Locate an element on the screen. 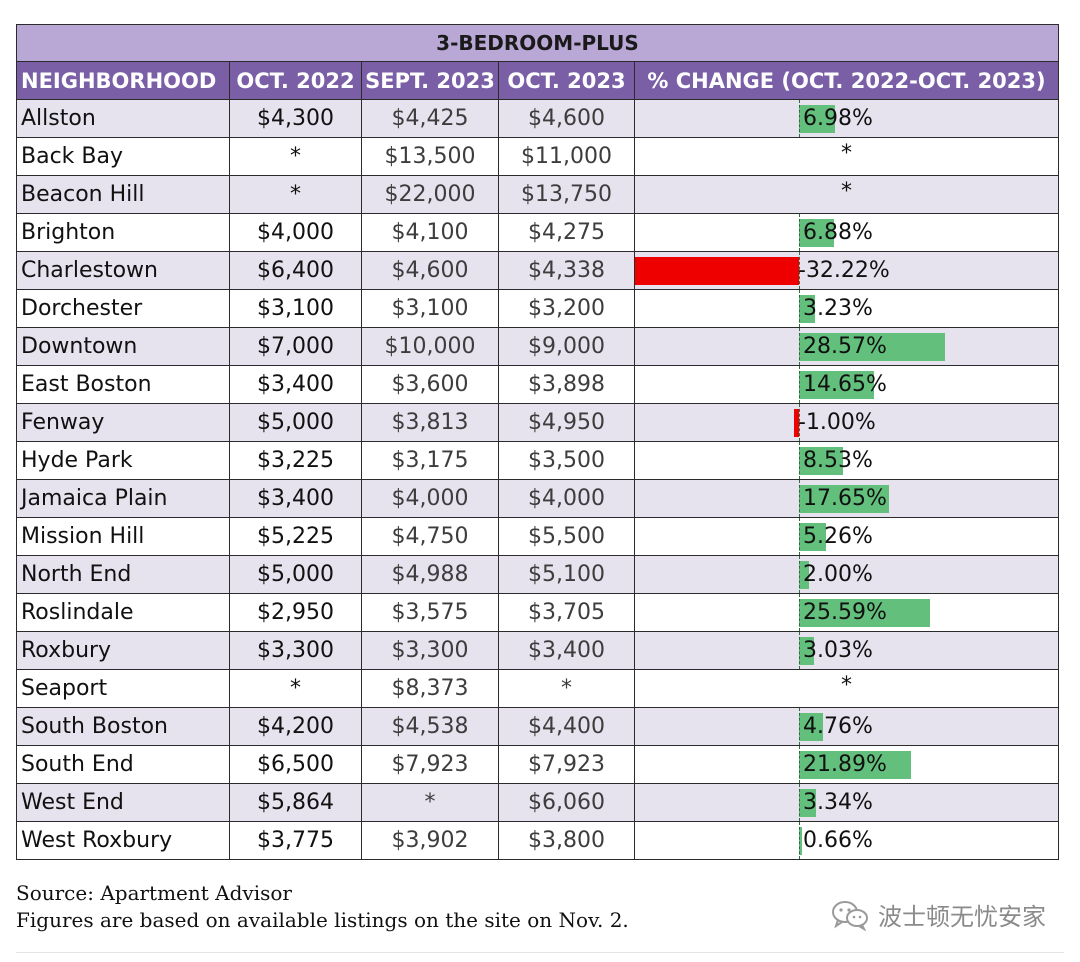 The image size is (1080, 962). wechat-icon is located at coordinates (850, 915).